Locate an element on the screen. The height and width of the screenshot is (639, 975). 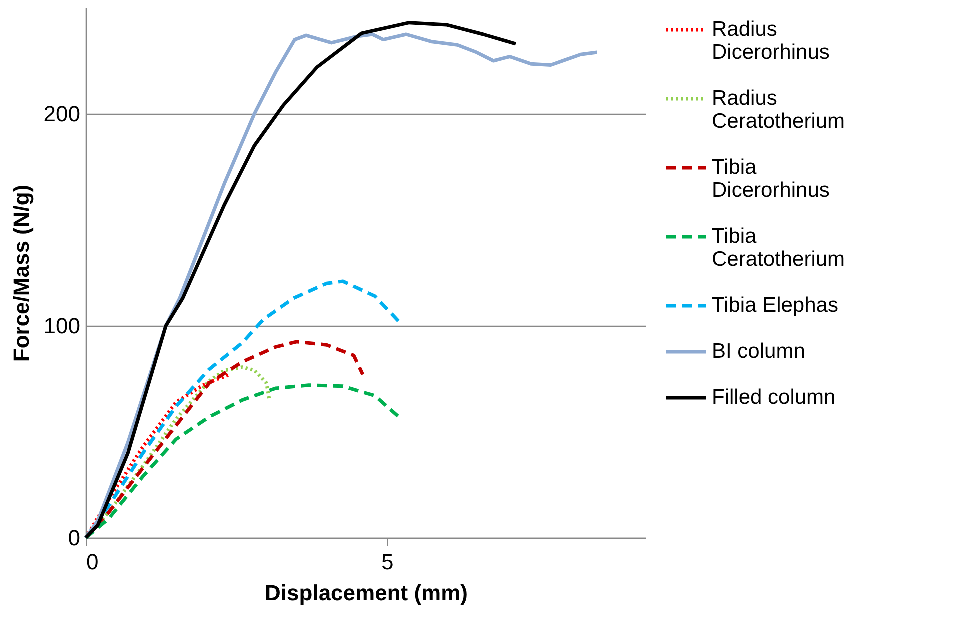
legend-label: Tibia Elephas is located at coordinates (775, 305).